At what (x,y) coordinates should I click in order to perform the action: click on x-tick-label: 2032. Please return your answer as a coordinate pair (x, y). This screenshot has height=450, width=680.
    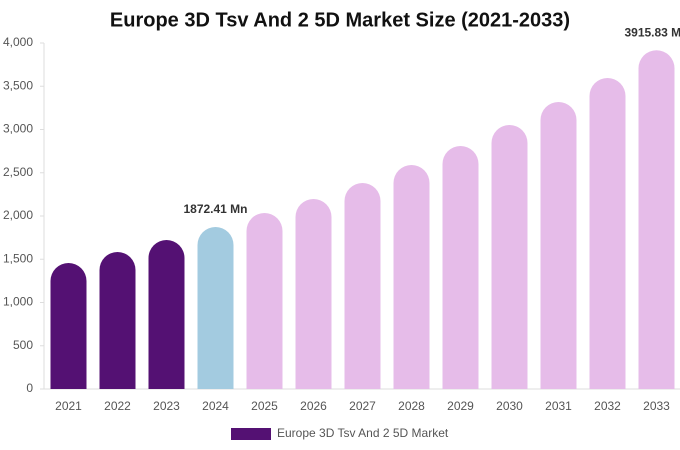
    Looking at the image, I should click on (607, 406).